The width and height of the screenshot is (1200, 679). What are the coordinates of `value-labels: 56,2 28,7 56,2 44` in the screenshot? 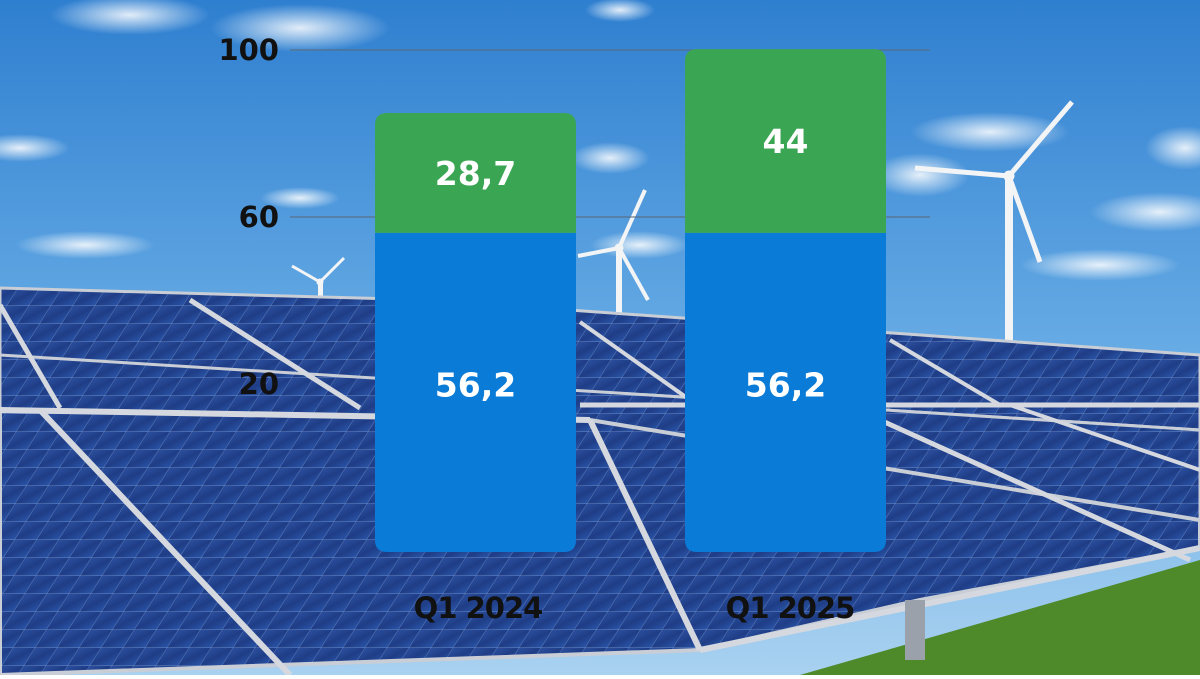 It's located at (630, 263).